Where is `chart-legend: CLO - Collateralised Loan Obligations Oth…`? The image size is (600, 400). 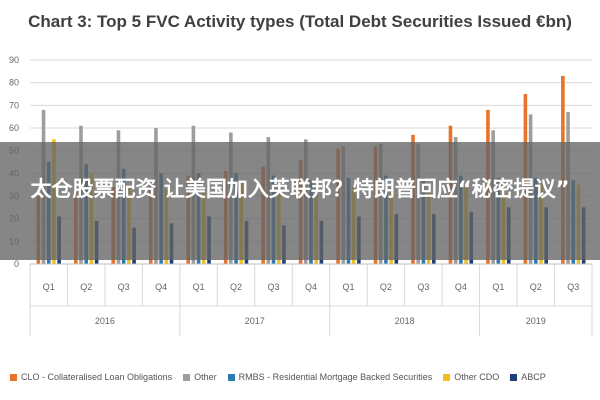 chart-legend: CLO - Collateralised Loan Obligations Oth… is located at coordinates (302, 377).